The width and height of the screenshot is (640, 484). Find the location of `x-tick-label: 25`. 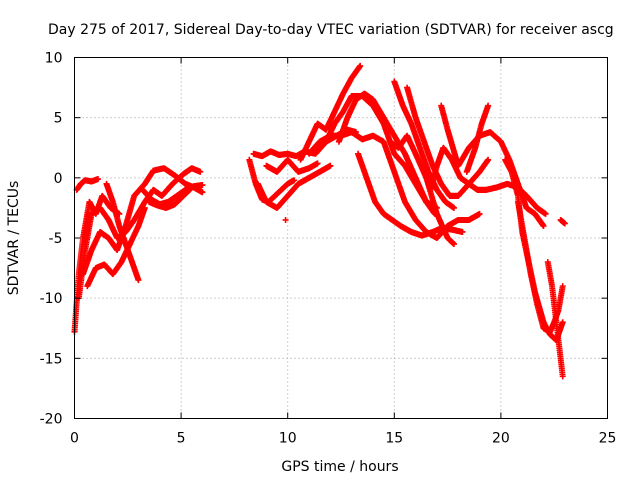

x-tick-label: 25 is located at coordinates (608, 439).